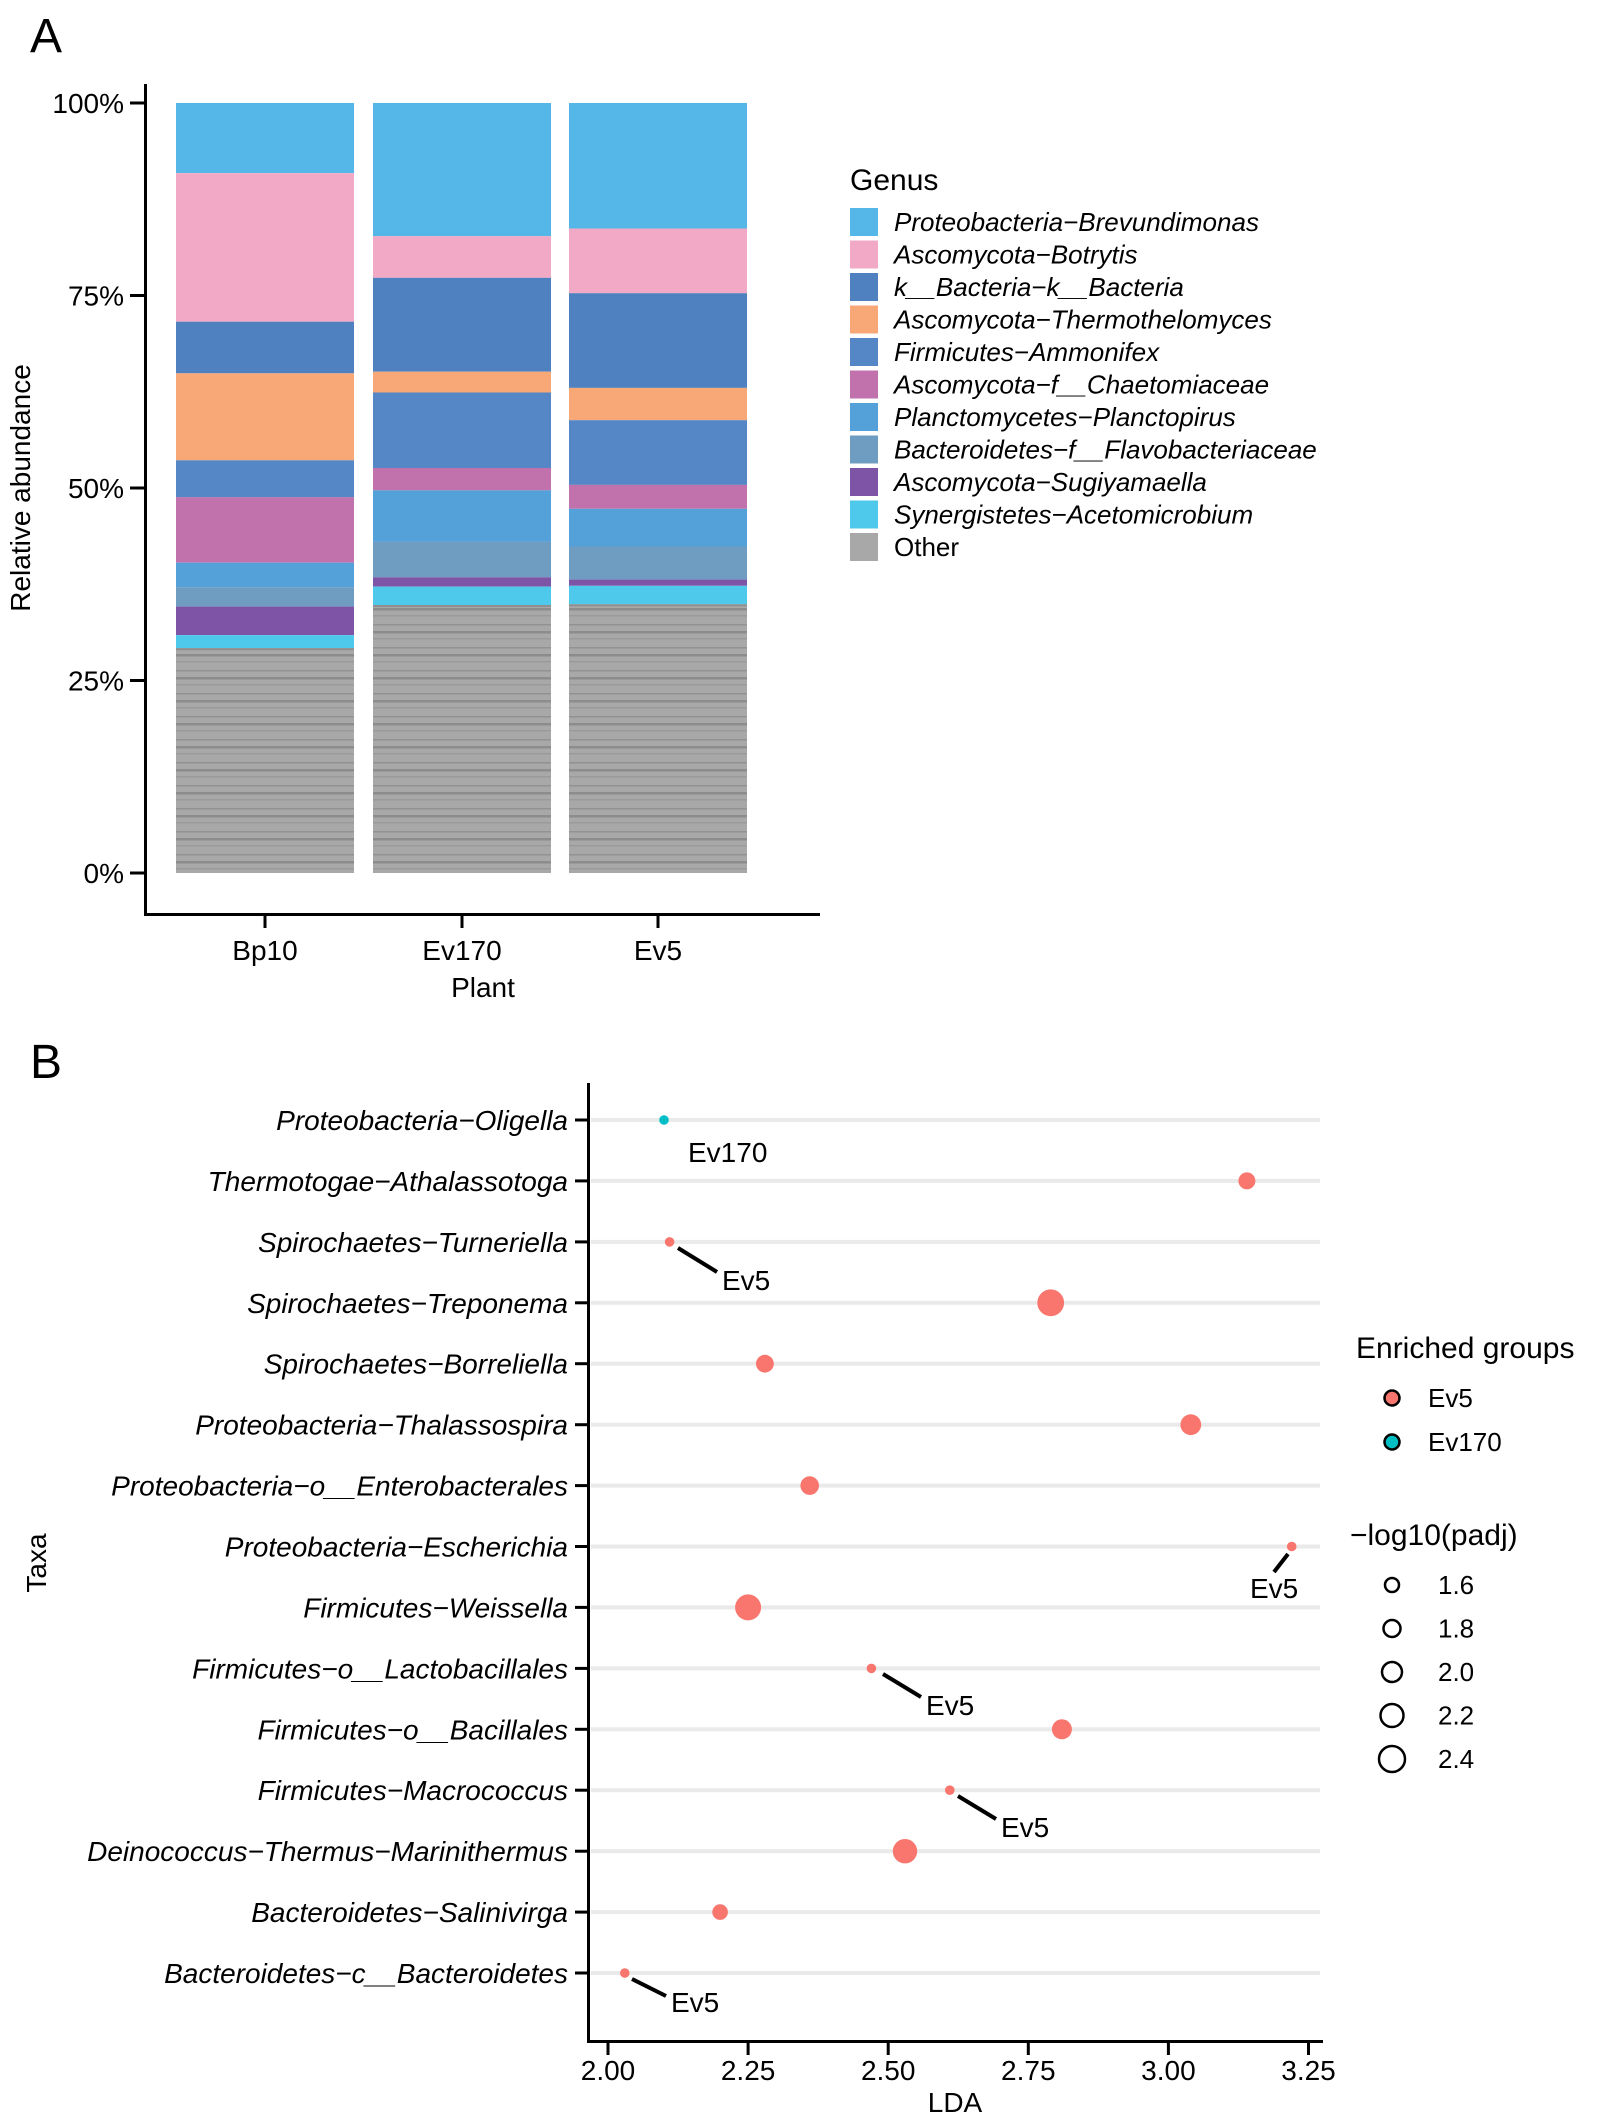 Image resolution: width=1623 pixels, height=2127 pixels. I want to click on taxa-label: Proteobacteria−o__Enterobacterales, so click(339, 1486).